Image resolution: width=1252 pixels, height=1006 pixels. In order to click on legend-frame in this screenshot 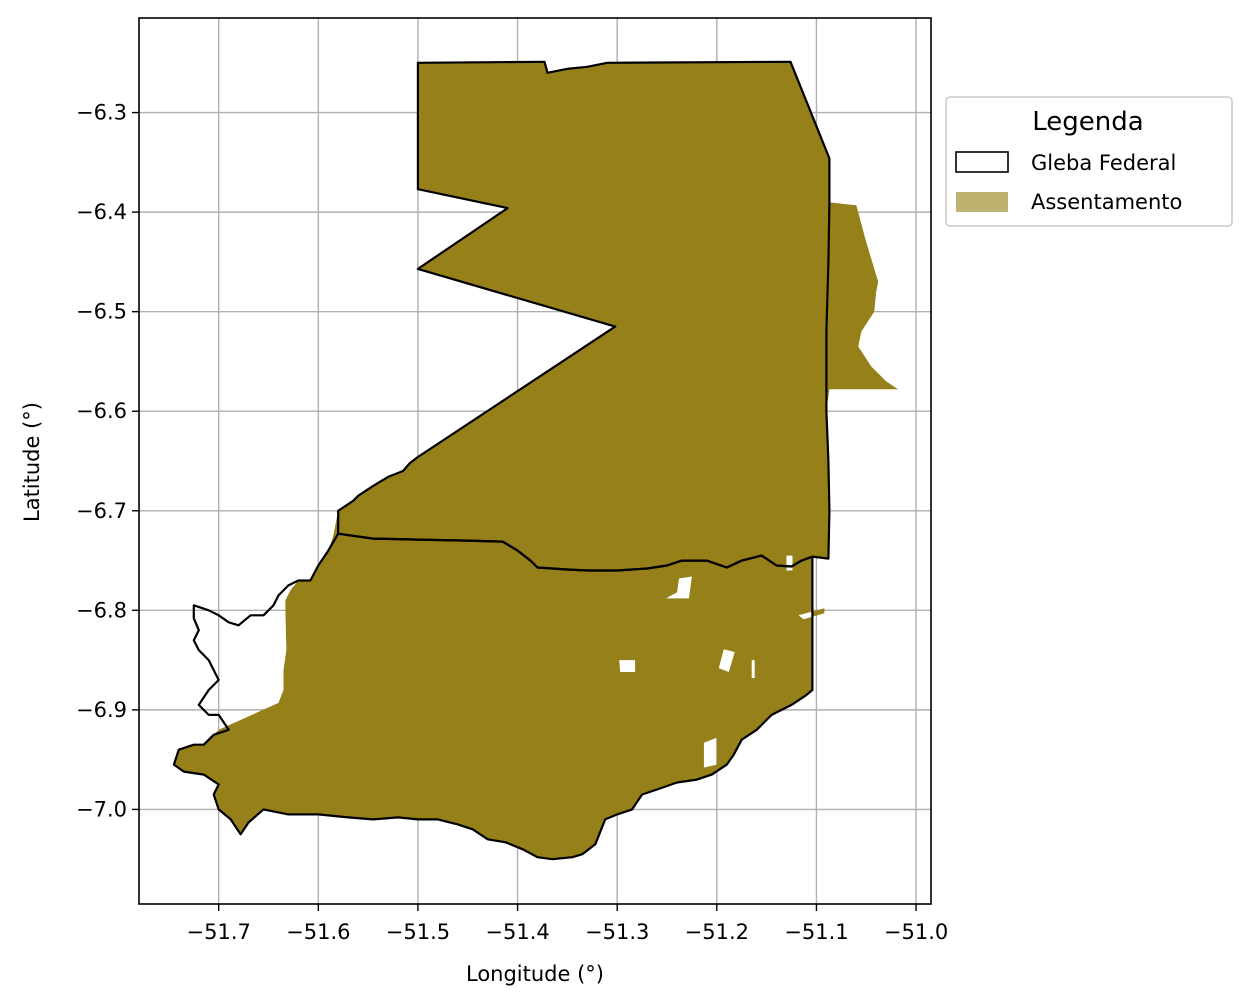, I will do `click(1089, 161)`.